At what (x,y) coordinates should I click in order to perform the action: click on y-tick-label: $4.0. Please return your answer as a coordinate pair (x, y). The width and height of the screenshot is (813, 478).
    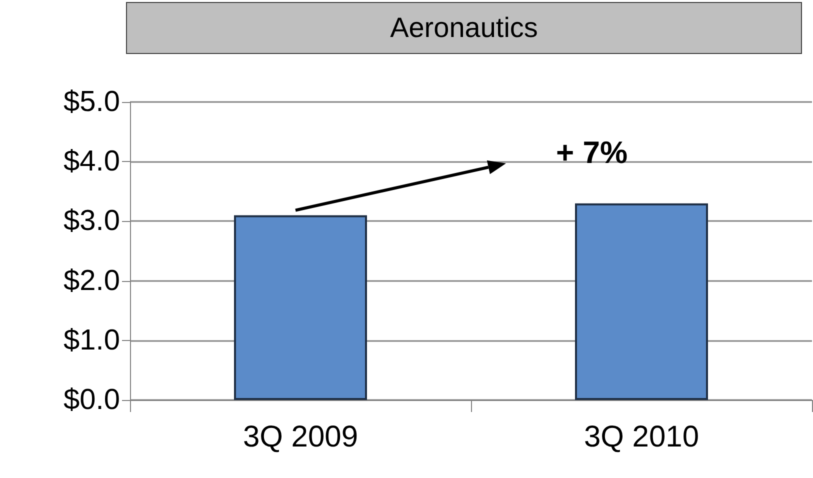
    Looking at the image, I should click on (92, 162).